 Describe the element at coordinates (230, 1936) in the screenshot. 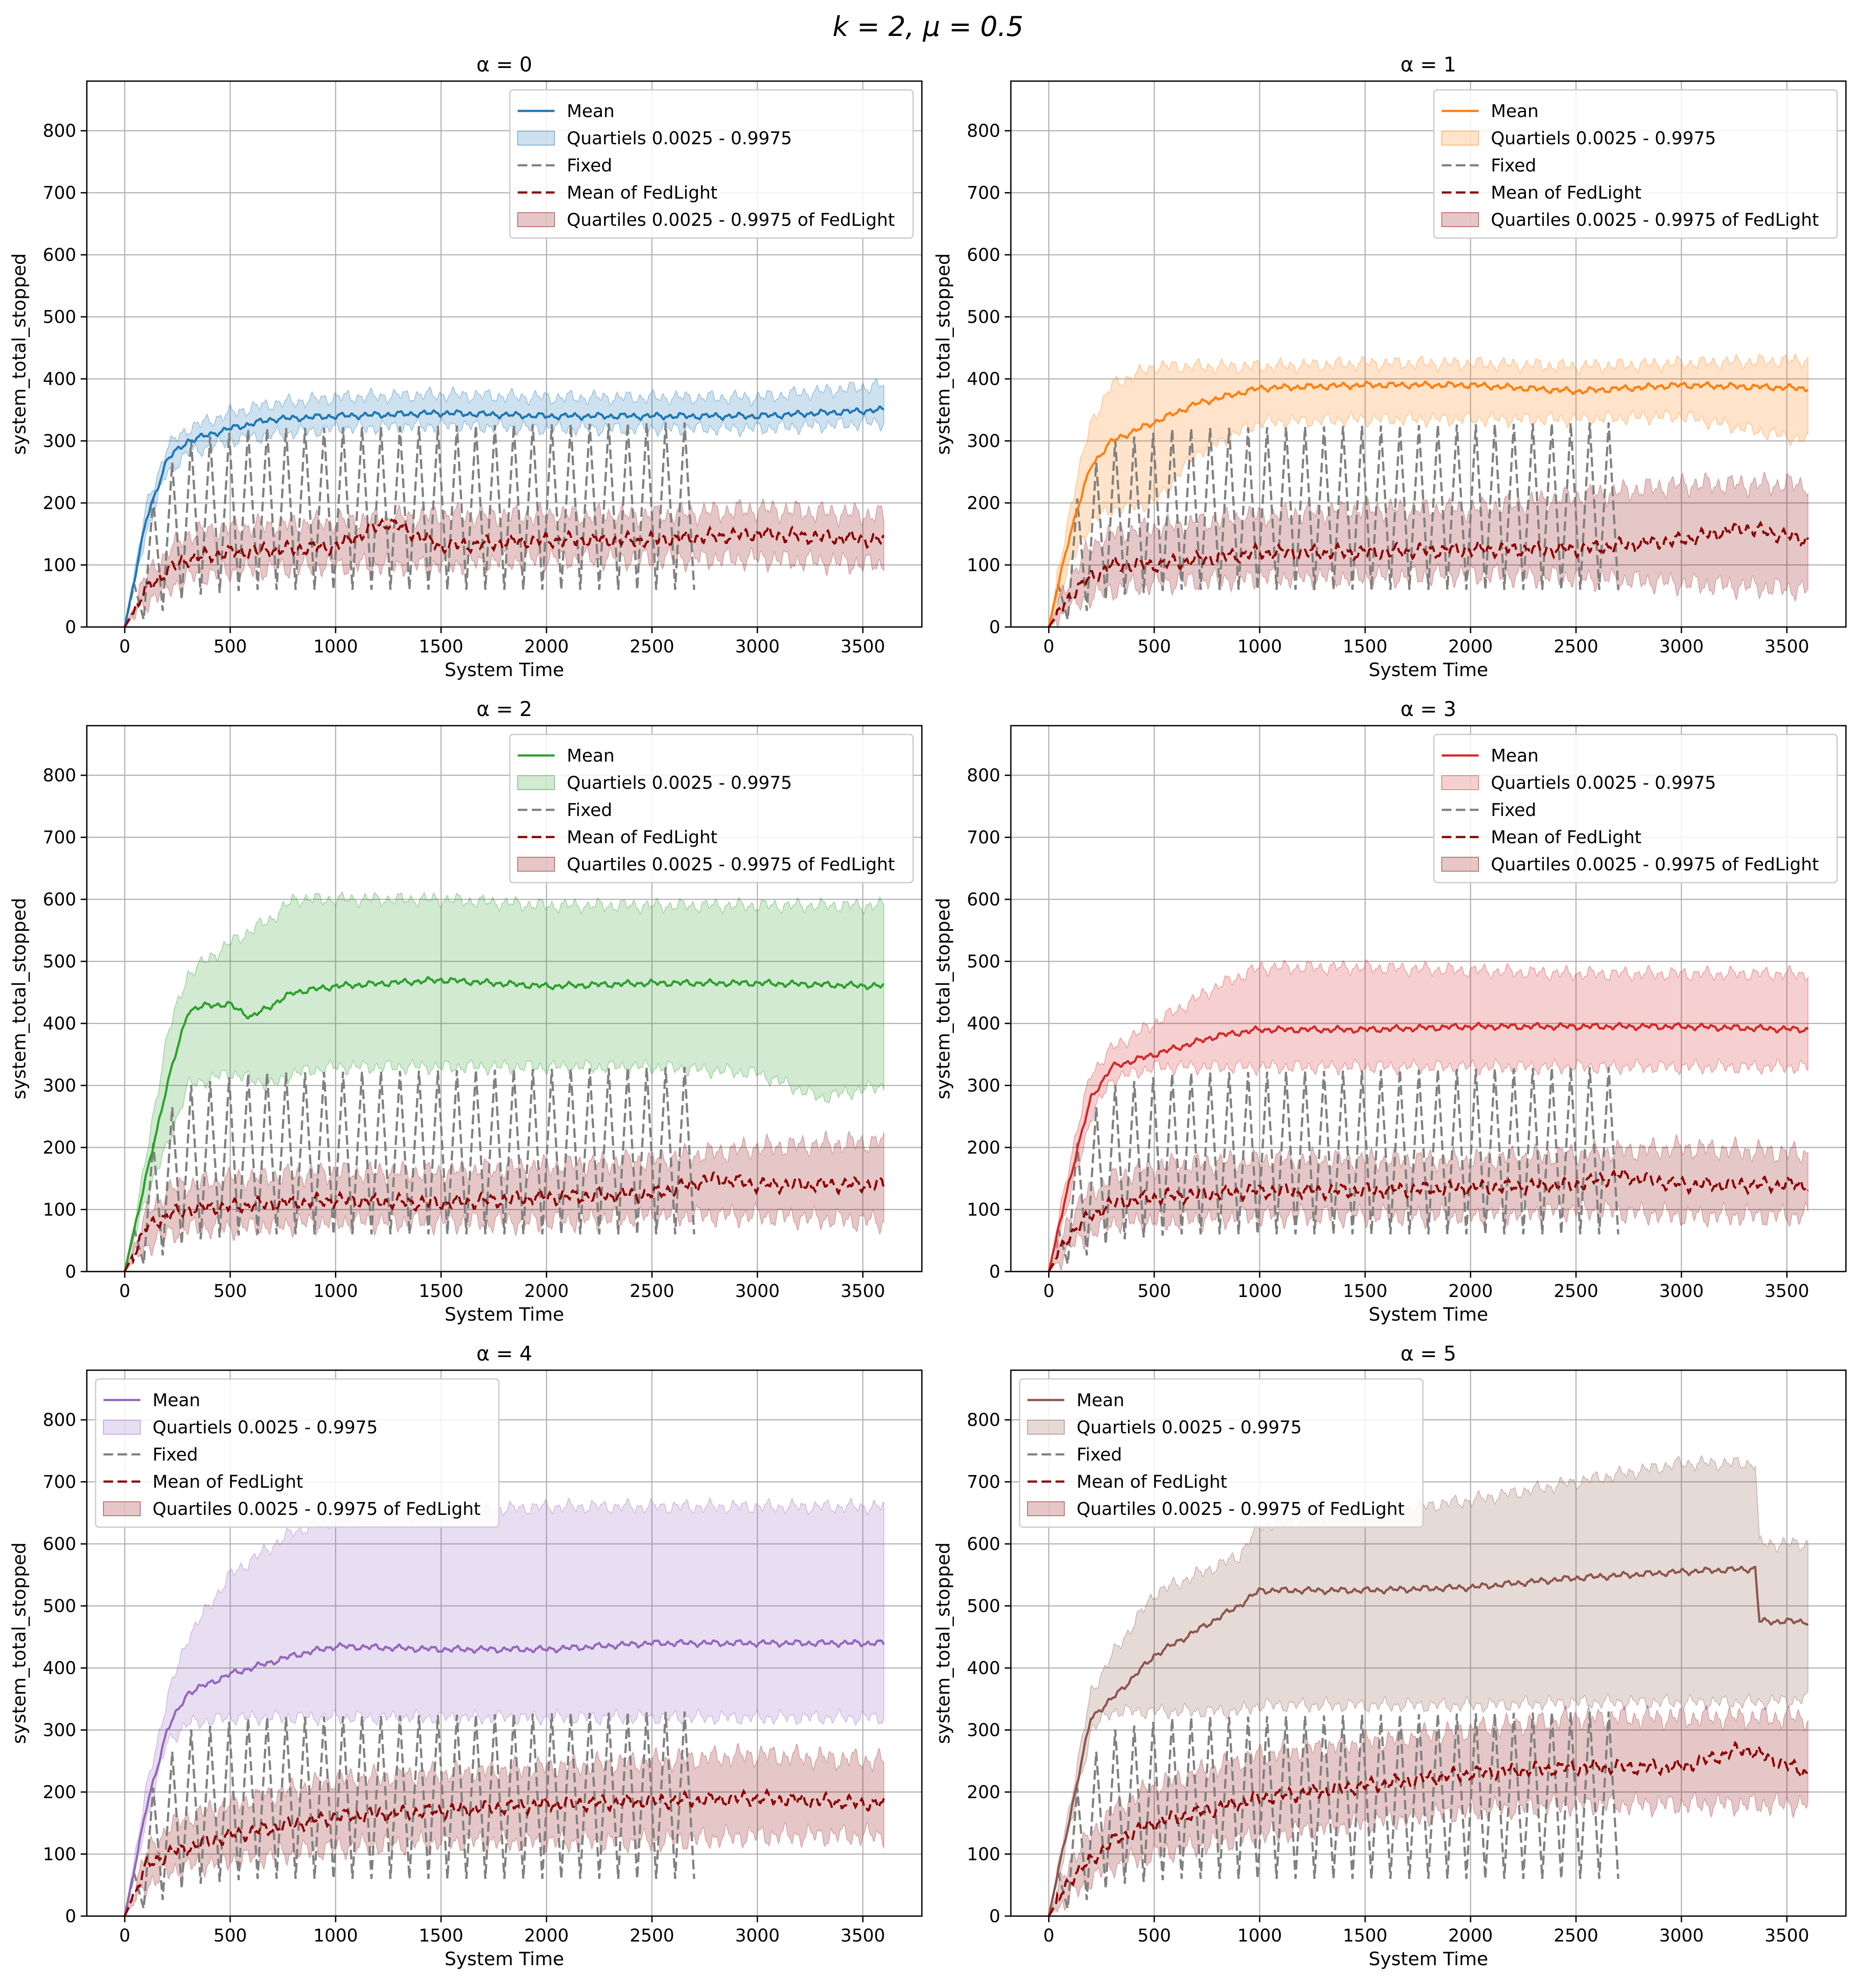

I see `x-tick-label: 500` at that location.